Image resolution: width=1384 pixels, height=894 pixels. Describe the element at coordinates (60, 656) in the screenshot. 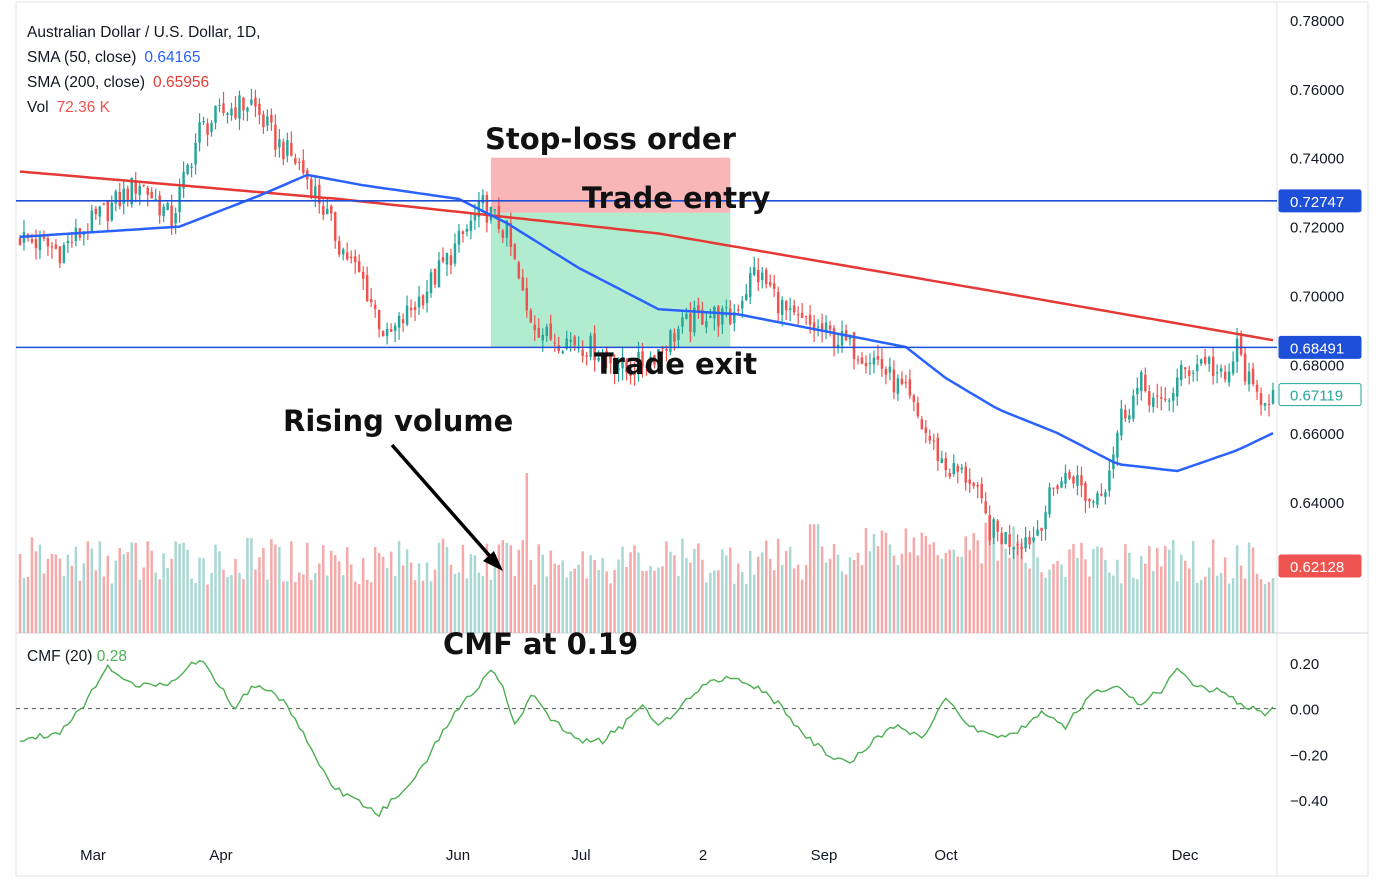

I see `cmf-label: CMF (20)` at that location.